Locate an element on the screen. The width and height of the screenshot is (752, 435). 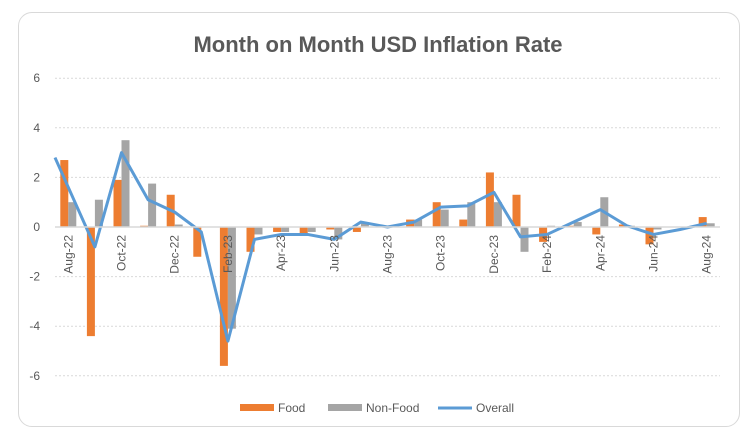
x-tick-label: Dec-22 is located at coordinates (175, 254).